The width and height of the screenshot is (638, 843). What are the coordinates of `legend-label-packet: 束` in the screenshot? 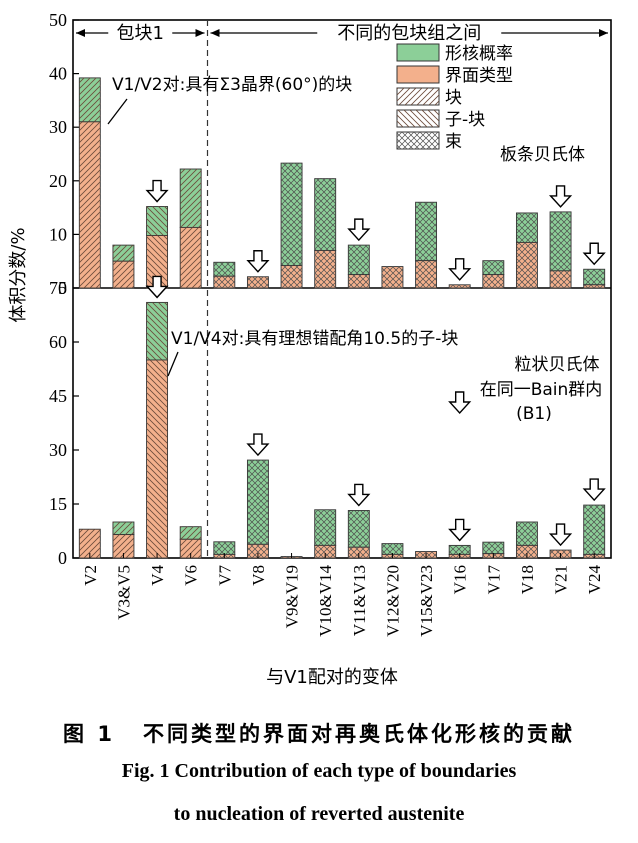 It's located at (453, 142).